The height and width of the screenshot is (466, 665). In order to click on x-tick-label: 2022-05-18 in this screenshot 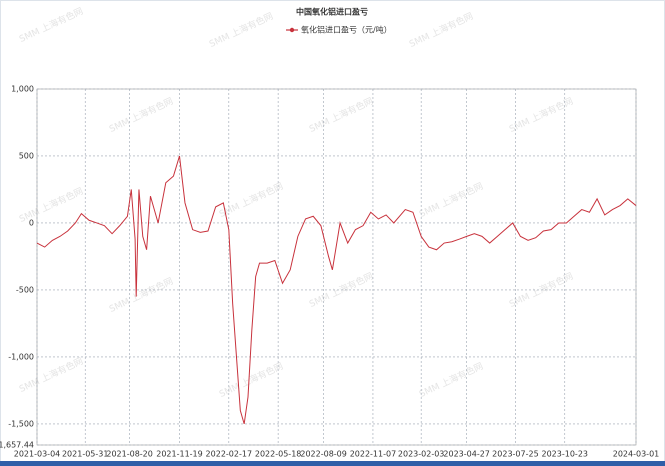, I will do `click(278, 454)`.